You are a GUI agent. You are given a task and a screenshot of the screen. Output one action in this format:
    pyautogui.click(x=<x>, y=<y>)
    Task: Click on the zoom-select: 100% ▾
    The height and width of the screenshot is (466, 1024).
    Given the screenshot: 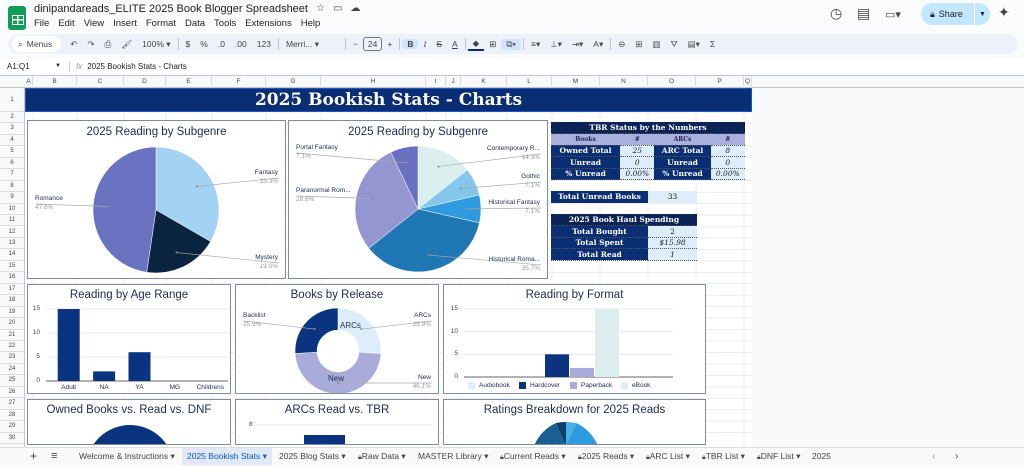 What is the action you would take?
    pyautogui.click(x=156, y=43)
    